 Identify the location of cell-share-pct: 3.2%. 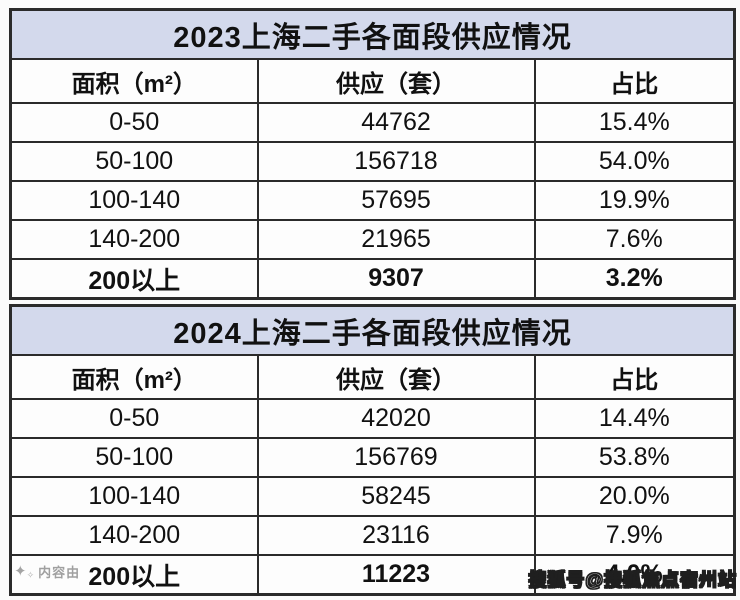
(634, 279).